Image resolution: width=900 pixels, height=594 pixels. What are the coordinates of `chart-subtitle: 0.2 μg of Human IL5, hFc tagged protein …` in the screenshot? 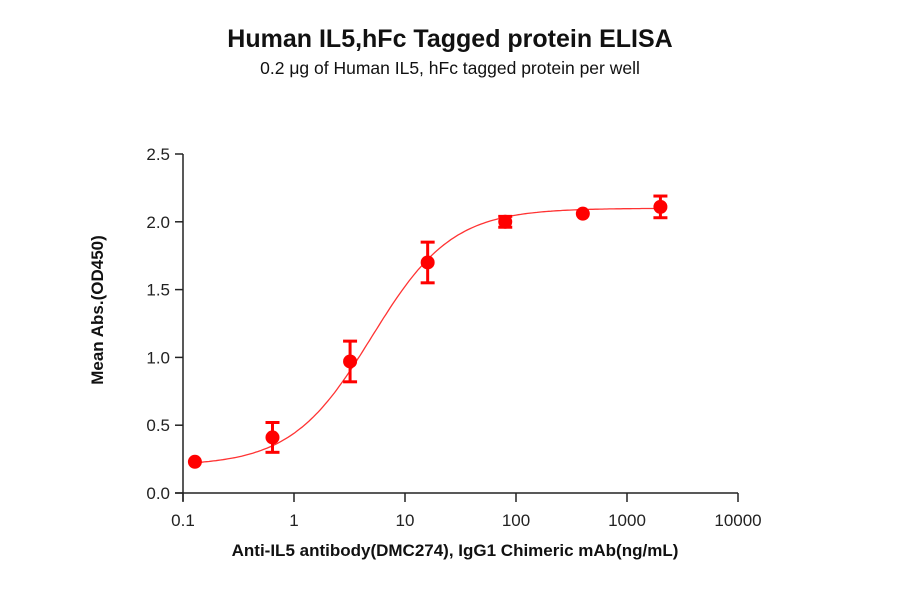 It's located at (450, 68).